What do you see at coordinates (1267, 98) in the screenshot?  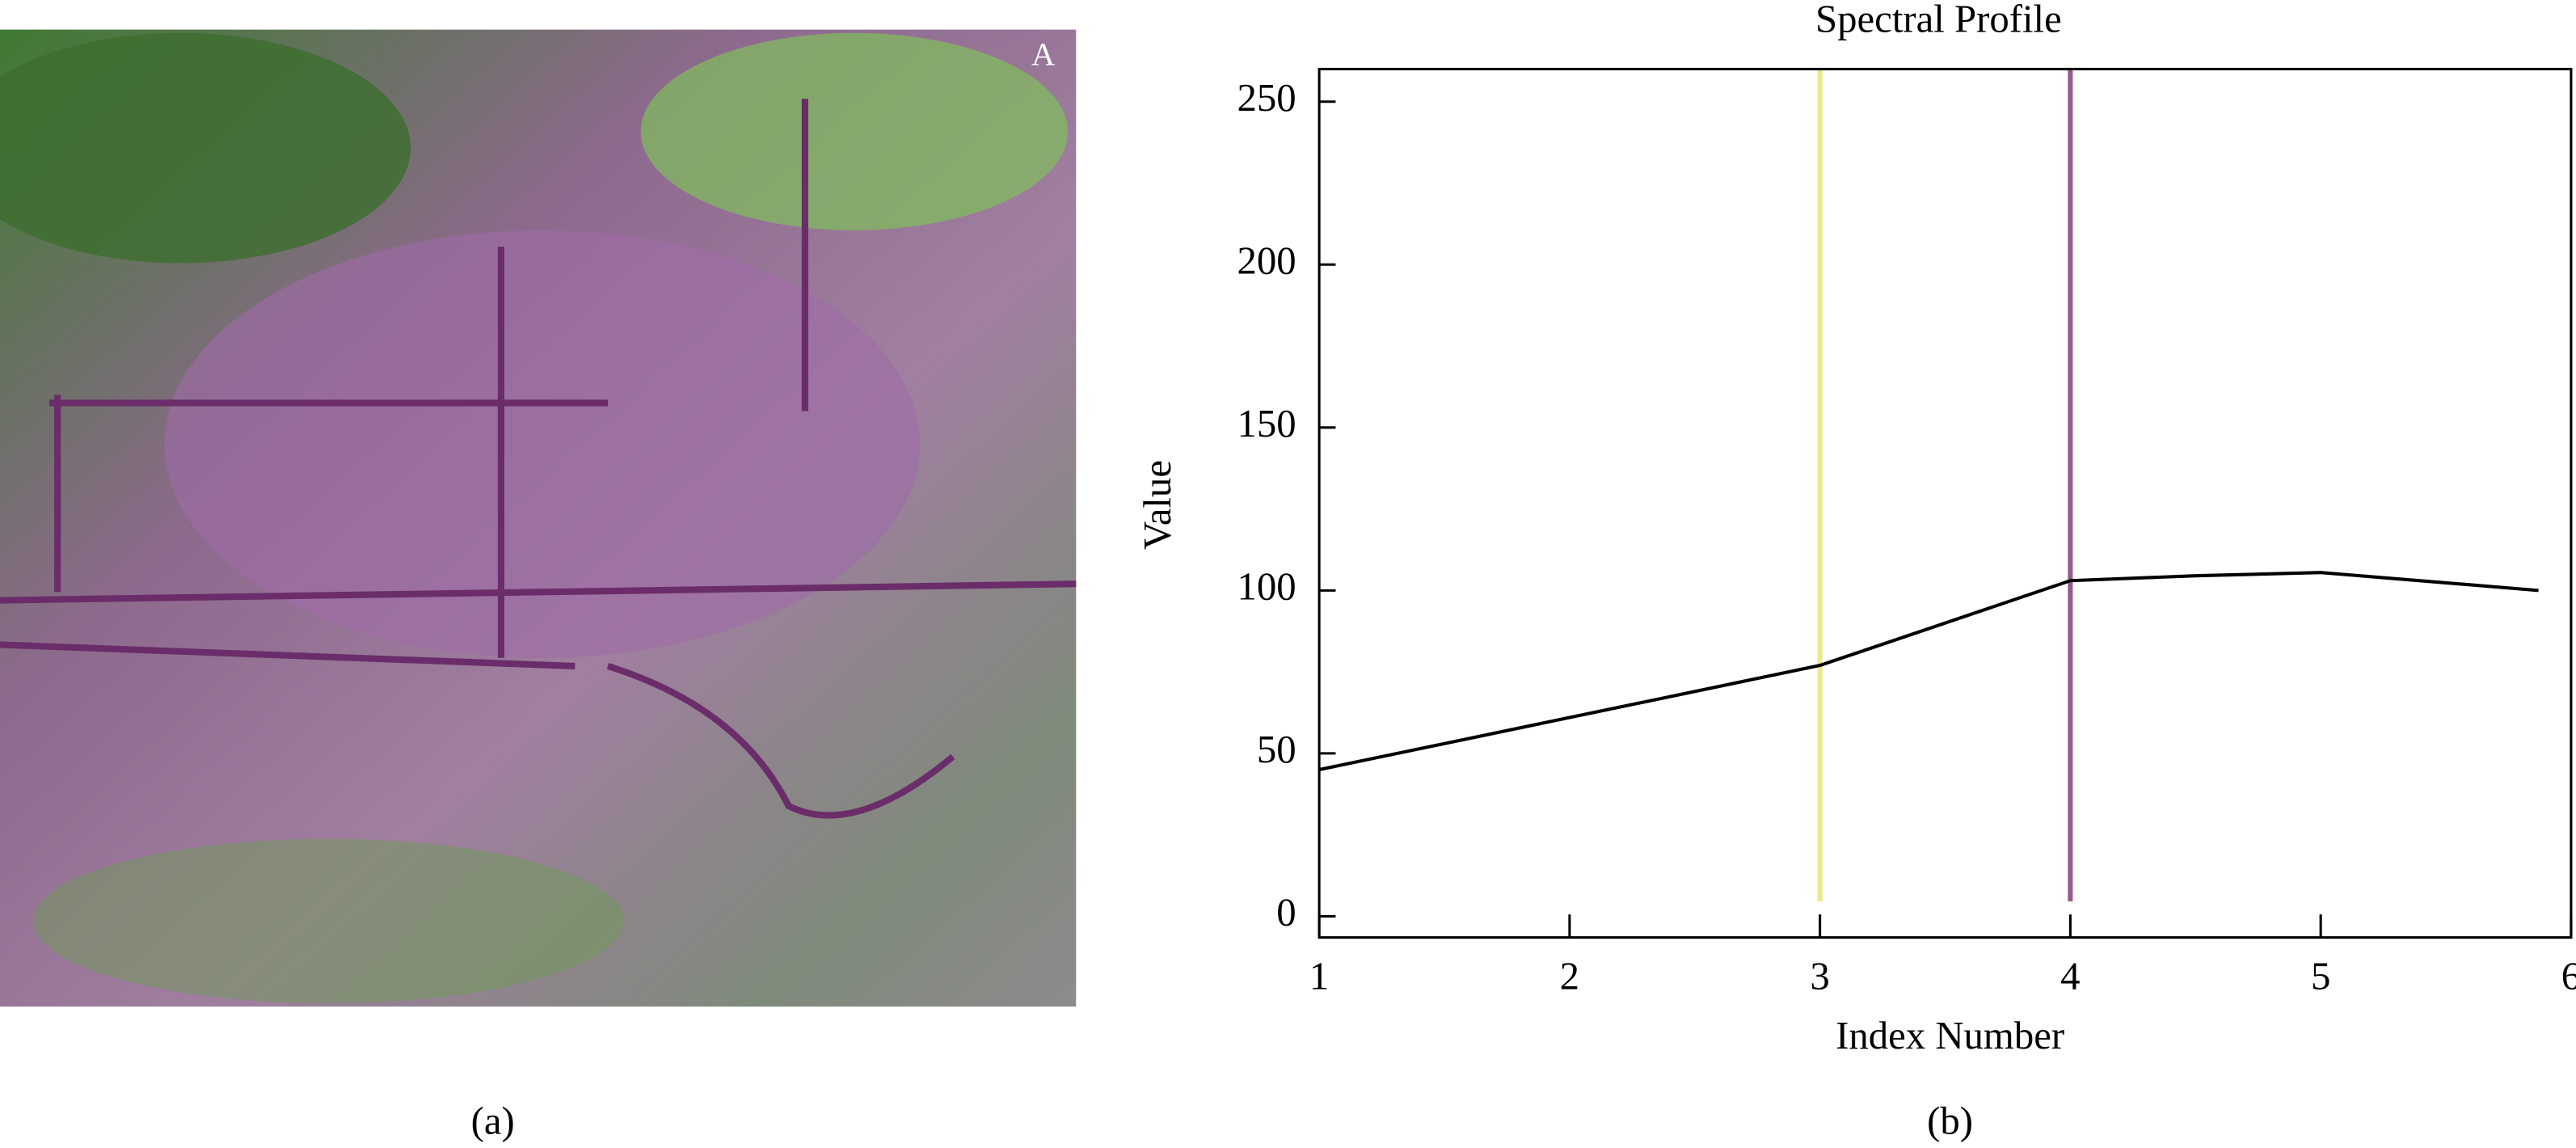 I see `y-tick-label: 250` at bounding box center [1267, 98].